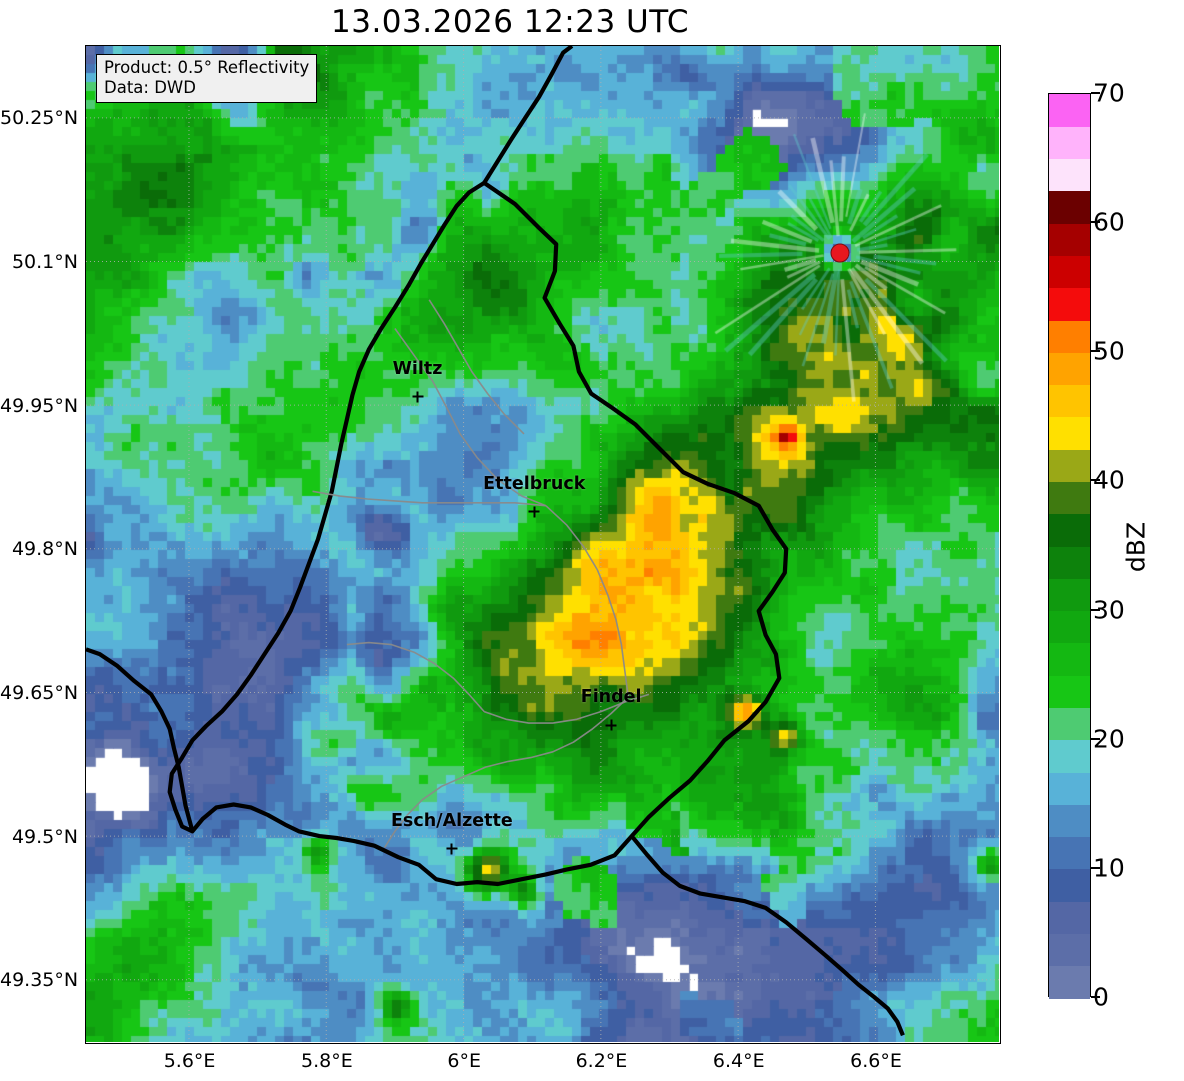 This screenshot has width=1184, height=1081. Describe the element at coordinates (1109, 739) in the screenshot. I see `colorbar-tick-5: 20` at that location.